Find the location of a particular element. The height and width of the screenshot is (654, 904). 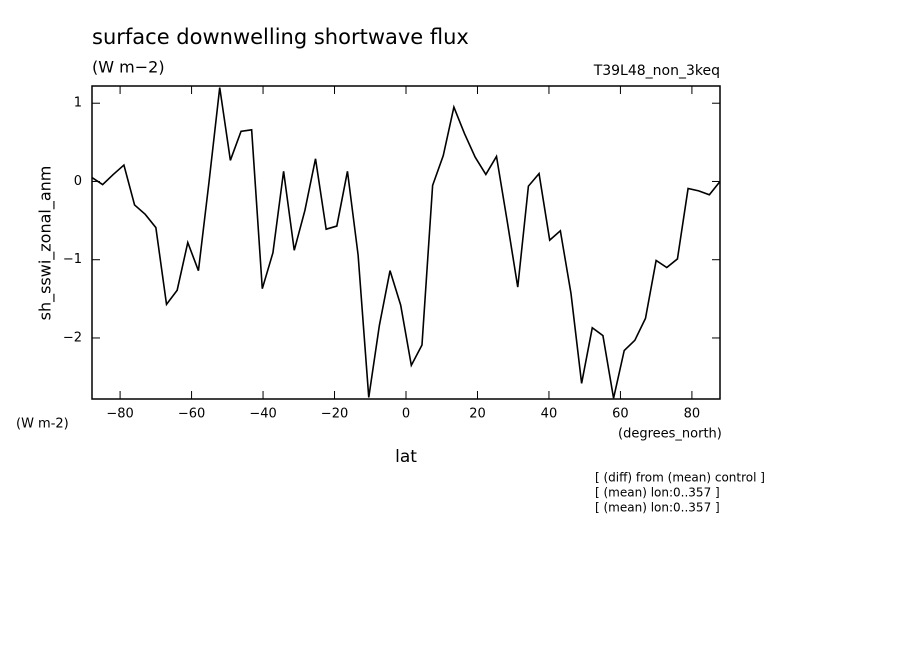

x-units: (degrees_north) is located at coordinates (670, 434).